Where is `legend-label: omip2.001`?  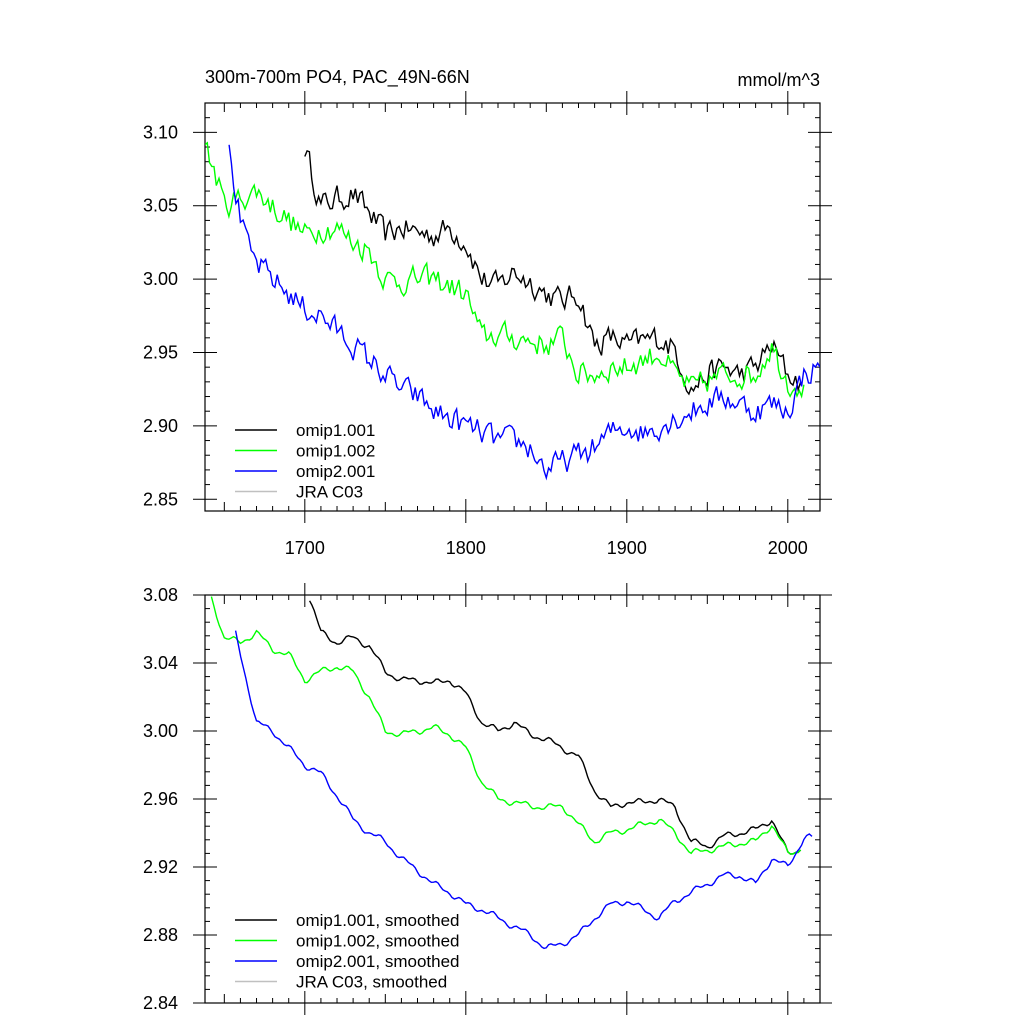
legend-label: omip2.001 is located at coordinates (335, 471).